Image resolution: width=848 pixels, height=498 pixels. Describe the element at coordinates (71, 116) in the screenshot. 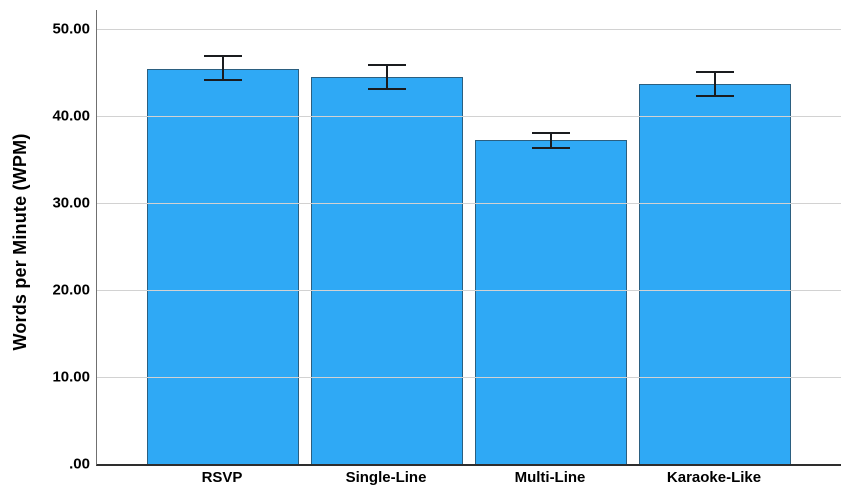

I see `y-tick-label: 40.00` at that location.